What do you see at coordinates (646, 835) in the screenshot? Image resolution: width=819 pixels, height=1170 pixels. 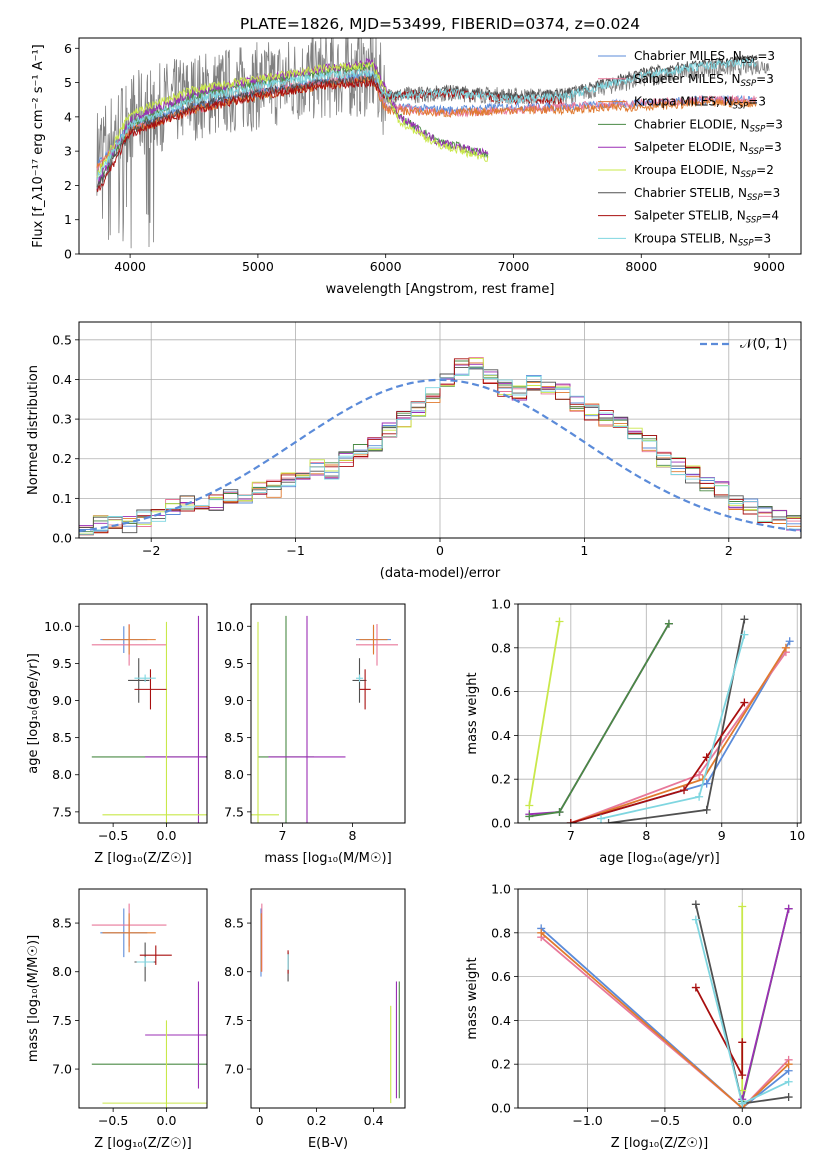 I see `x-tick-label-1: 8` at bounding box center [646, 835].